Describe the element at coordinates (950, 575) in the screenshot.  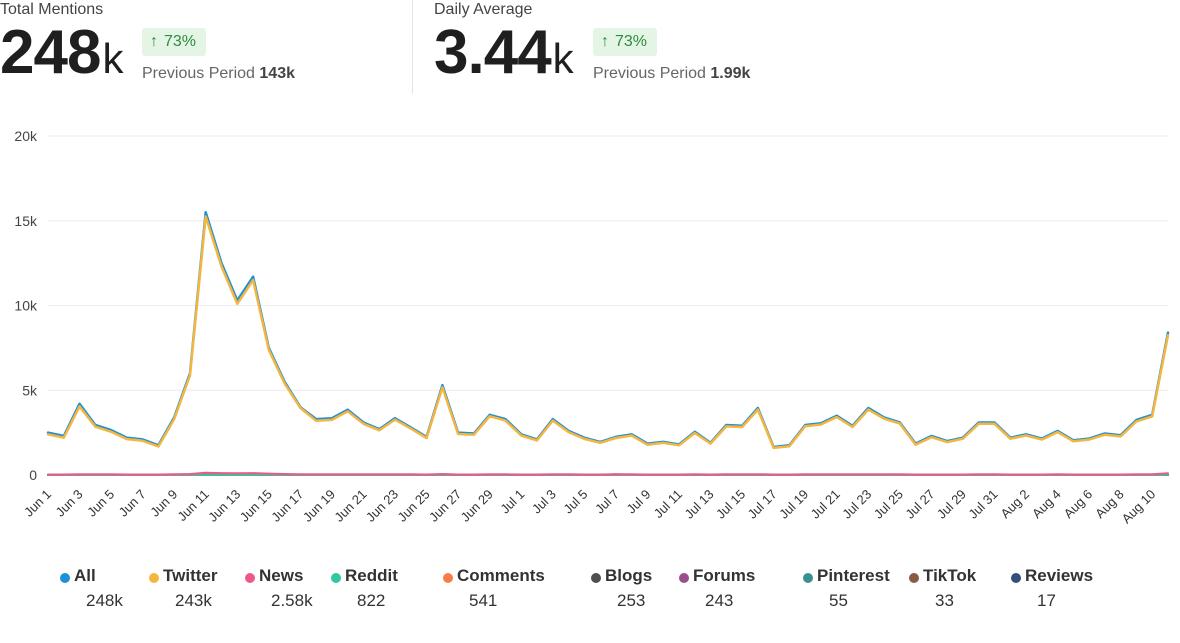
I see `legend-name: TikTok` at that location.